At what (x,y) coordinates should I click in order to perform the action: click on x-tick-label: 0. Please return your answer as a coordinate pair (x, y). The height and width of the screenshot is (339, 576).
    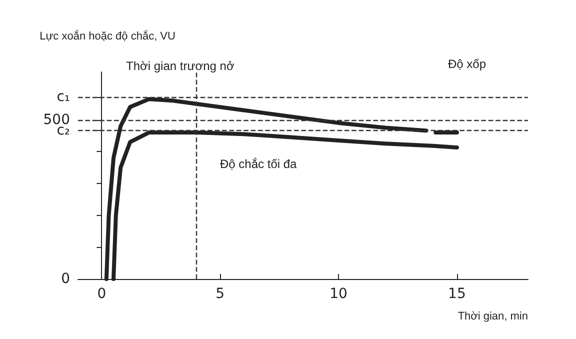
    Looking at the image, I should click on (101, 294).